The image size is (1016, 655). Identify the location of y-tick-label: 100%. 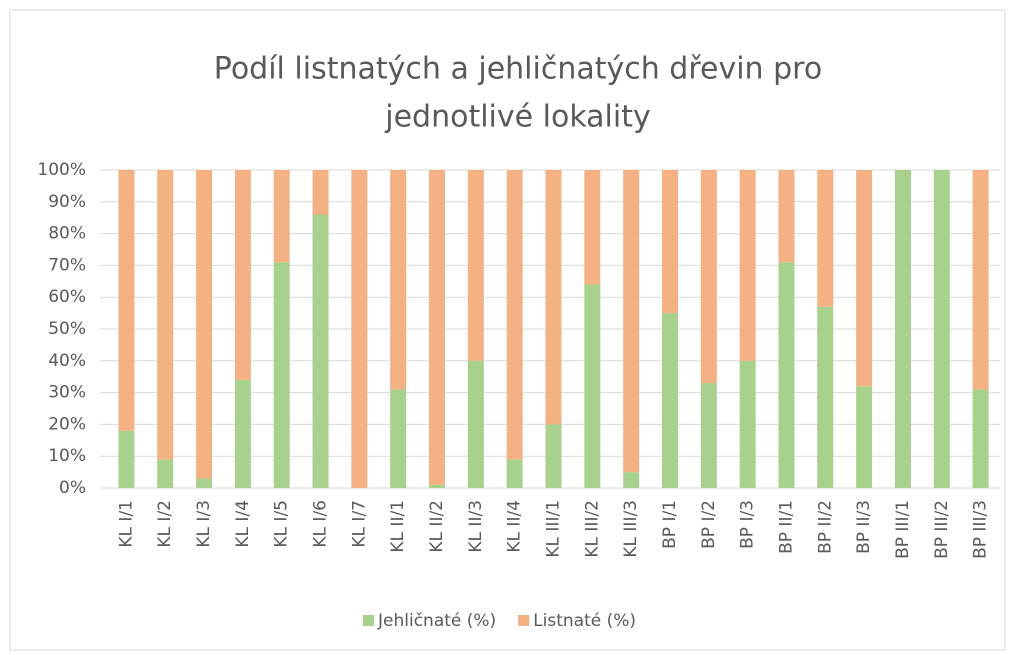
(61, 170).